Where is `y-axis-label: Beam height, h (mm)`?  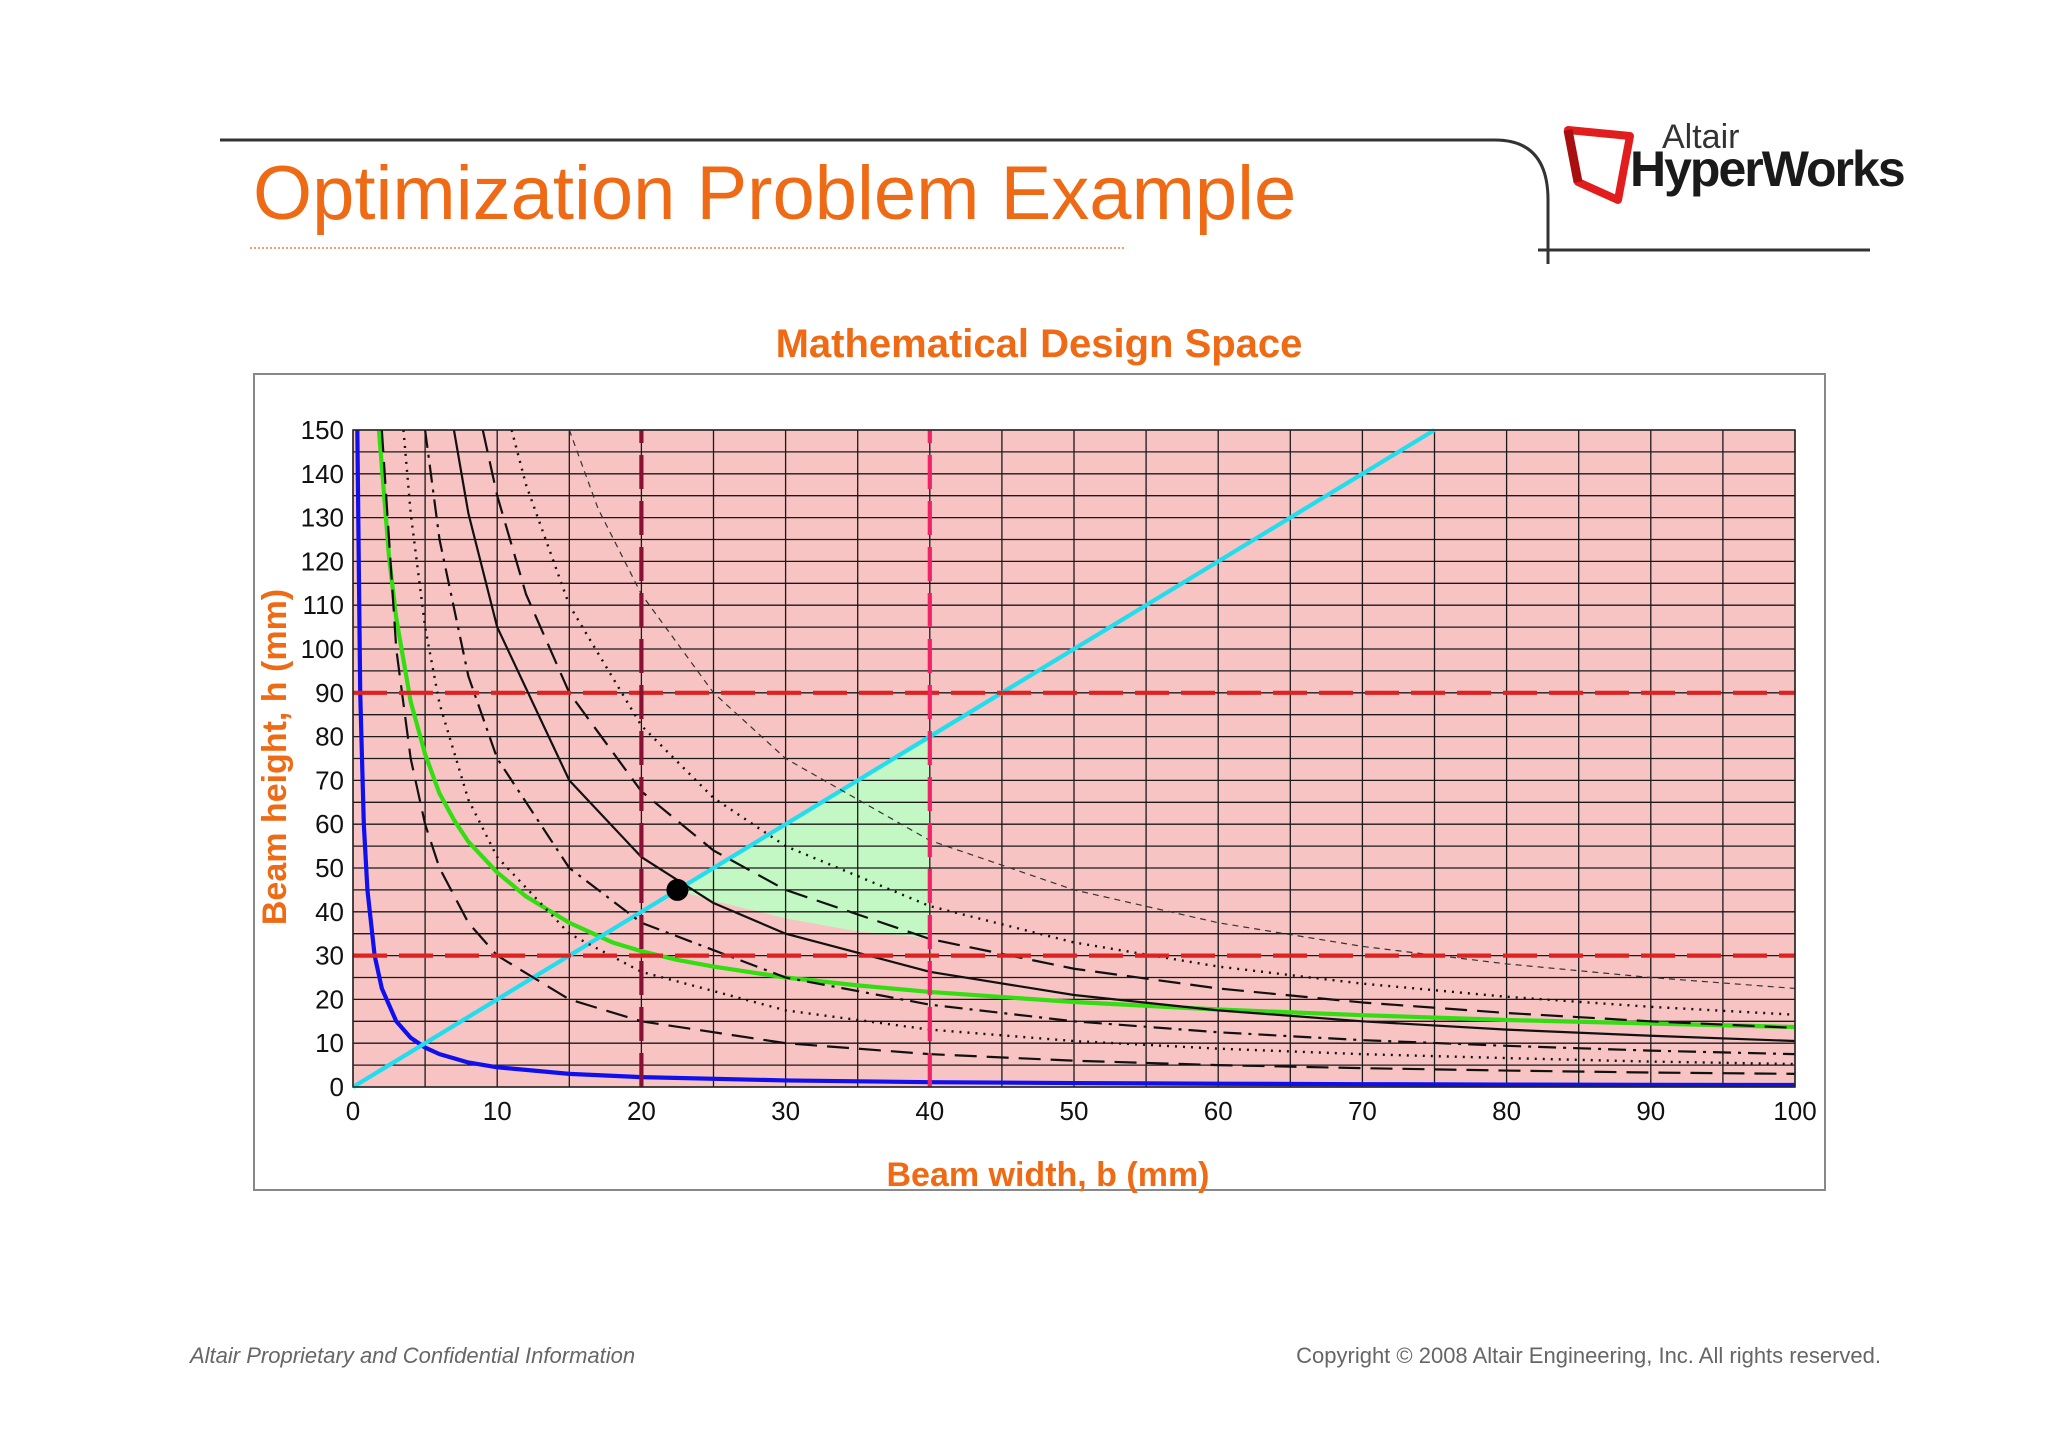 y-axis-label: Beam height, h (mm) is located at coordinates (275, 757).